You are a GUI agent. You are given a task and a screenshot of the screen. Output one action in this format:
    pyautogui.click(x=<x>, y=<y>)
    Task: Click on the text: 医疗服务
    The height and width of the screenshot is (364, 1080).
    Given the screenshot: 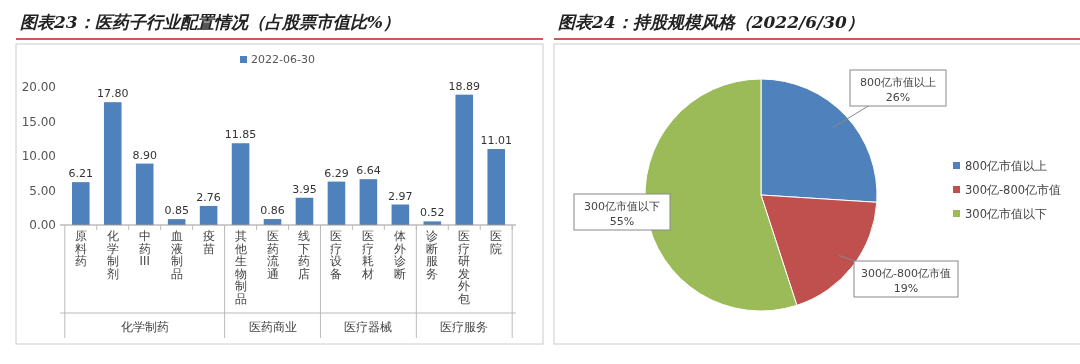 What is the action you would take?
    pyautogui.click(x=464, y=327)
    